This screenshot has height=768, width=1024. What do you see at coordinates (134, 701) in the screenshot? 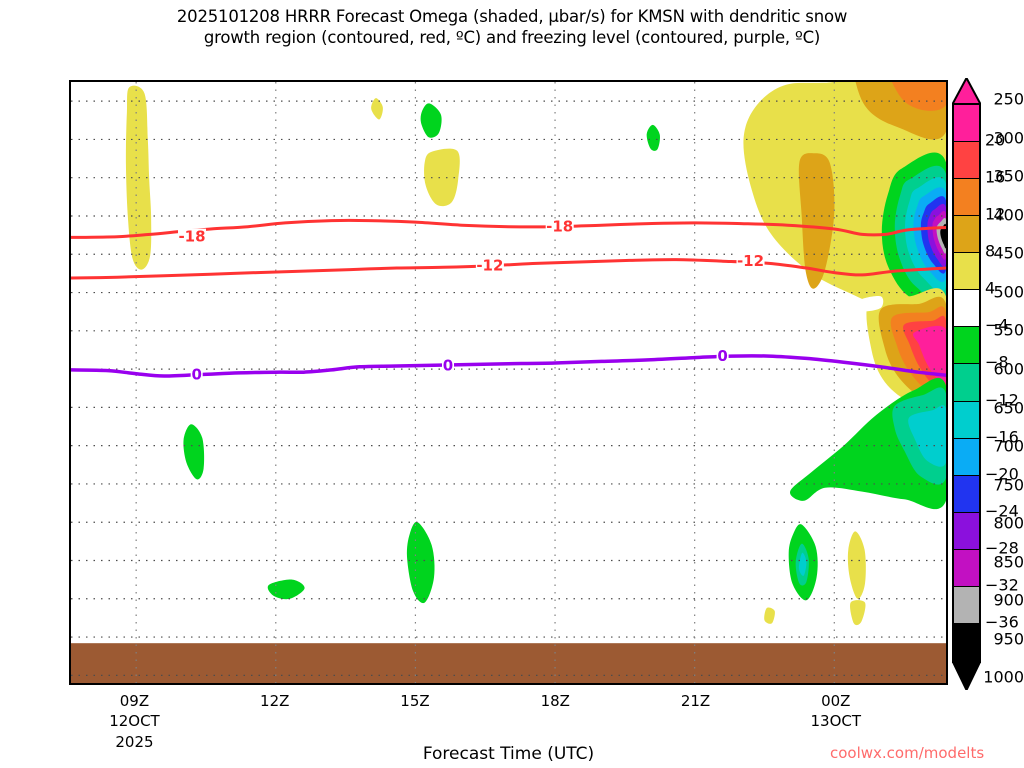
I see `x-tick-09Z: 09Z` at bounding box center [134, 701].